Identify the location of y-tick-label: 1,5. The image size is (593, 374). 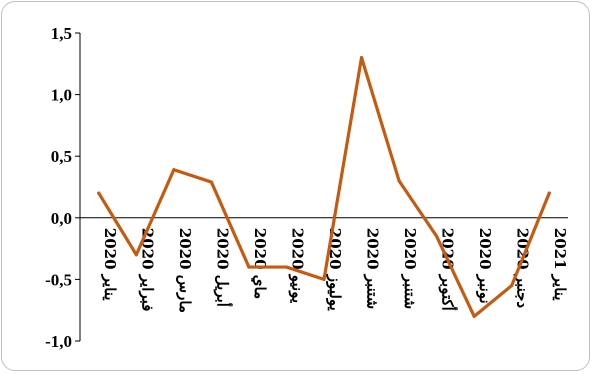
(61, 33).